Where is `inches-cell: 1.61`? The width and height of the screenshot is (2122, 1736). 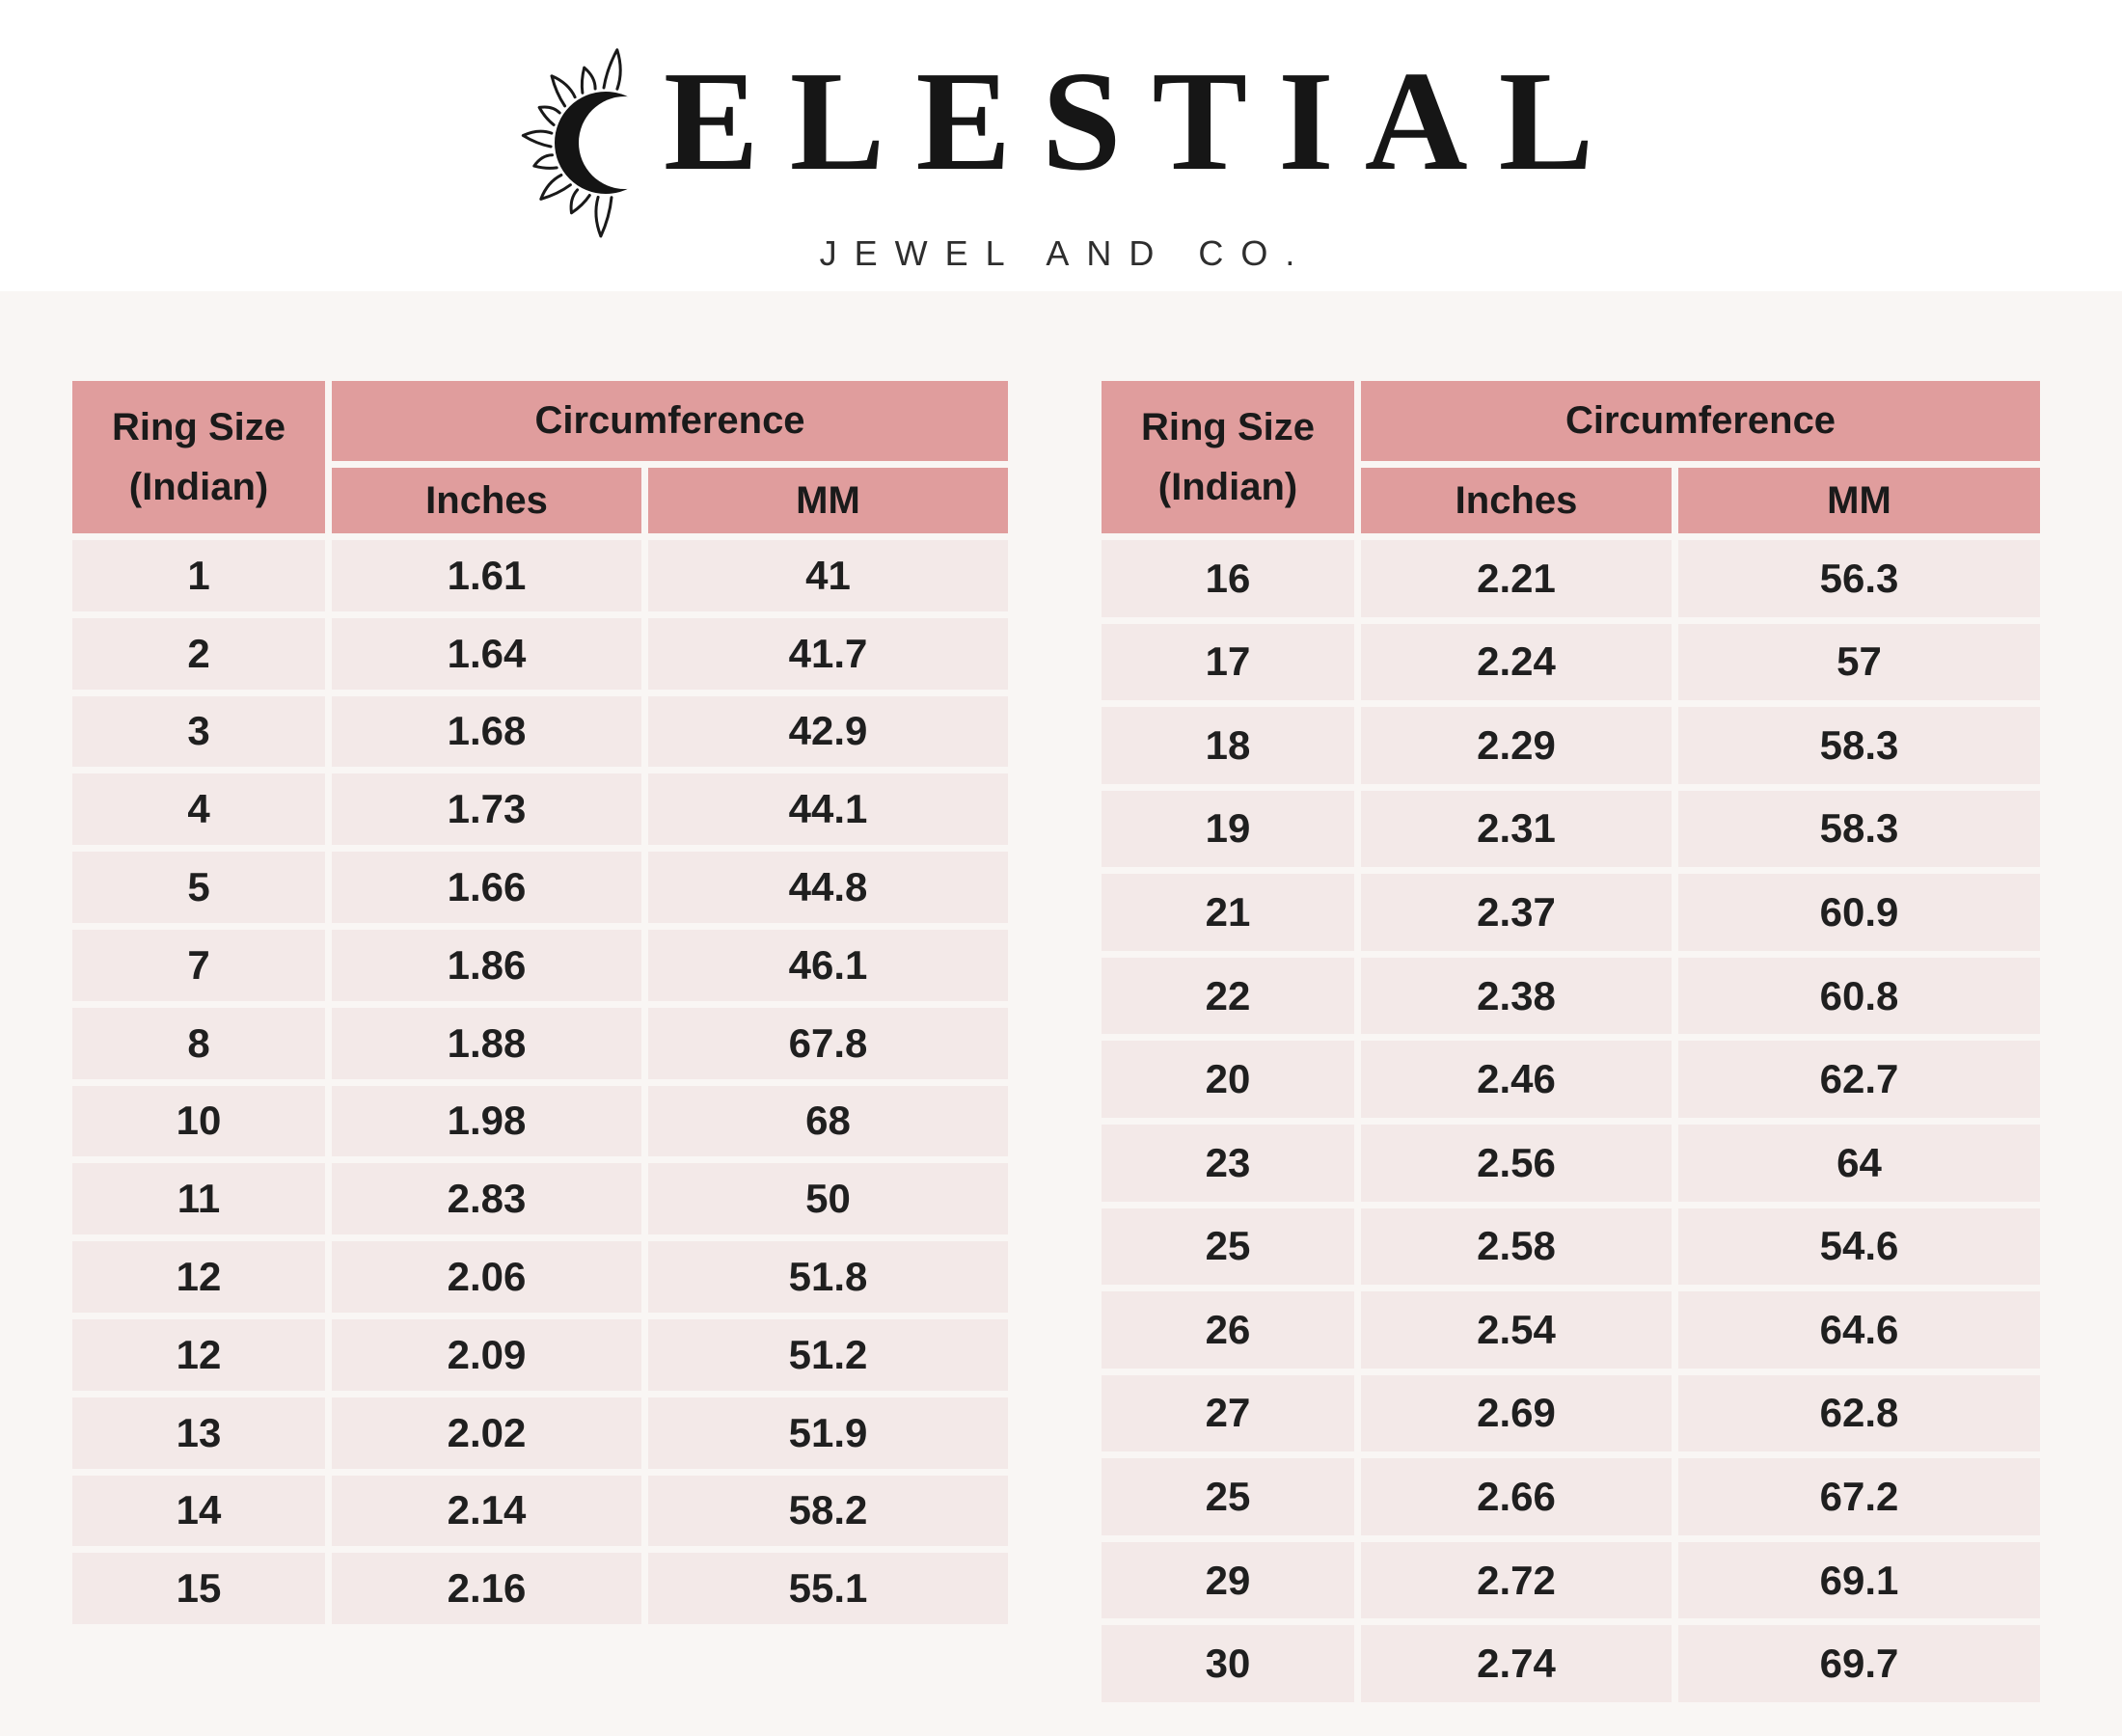
inches-cell: 1.61 is located at coordinates (487, 576).